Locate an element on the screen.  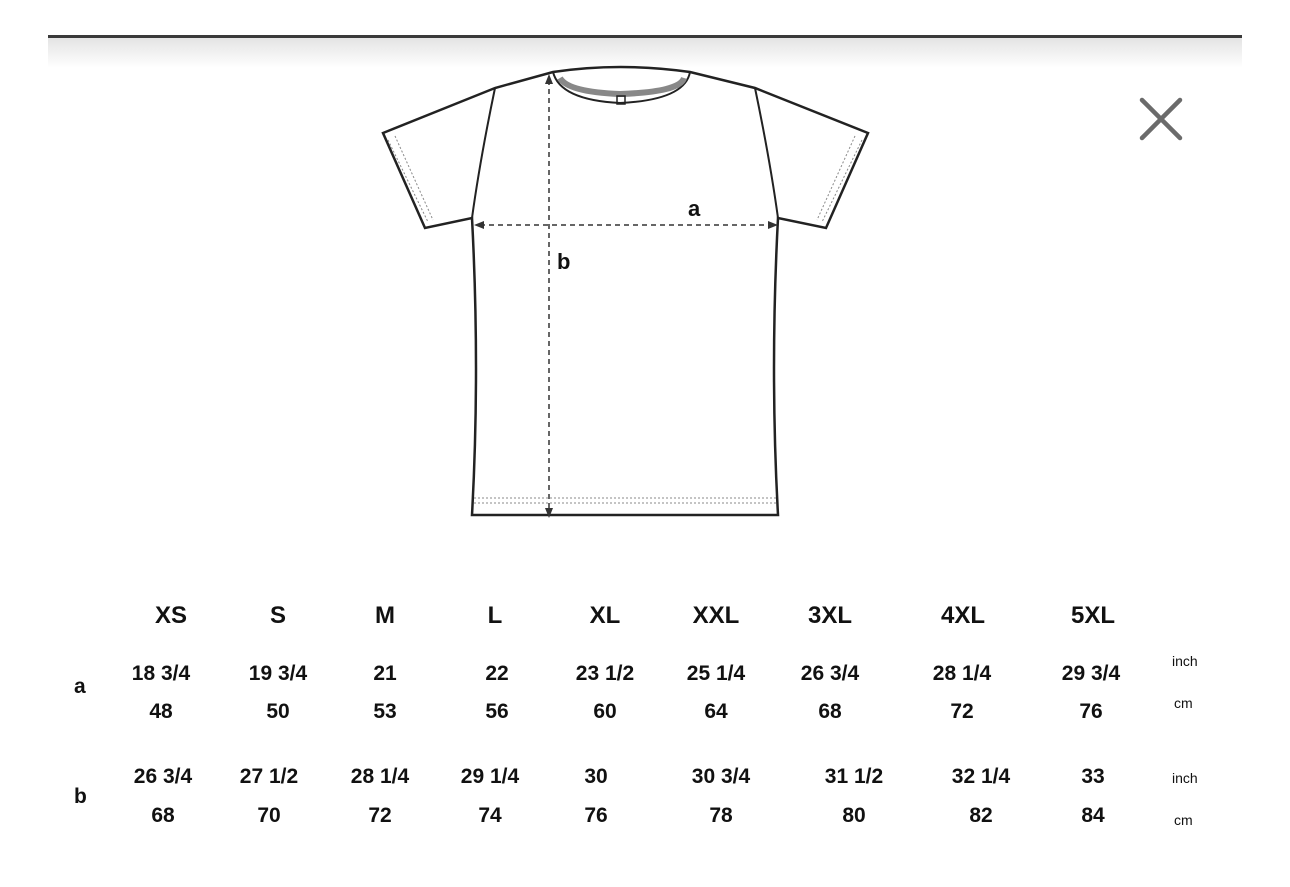
inch-value: 19 3/4 is located at coordinates (278, 673).